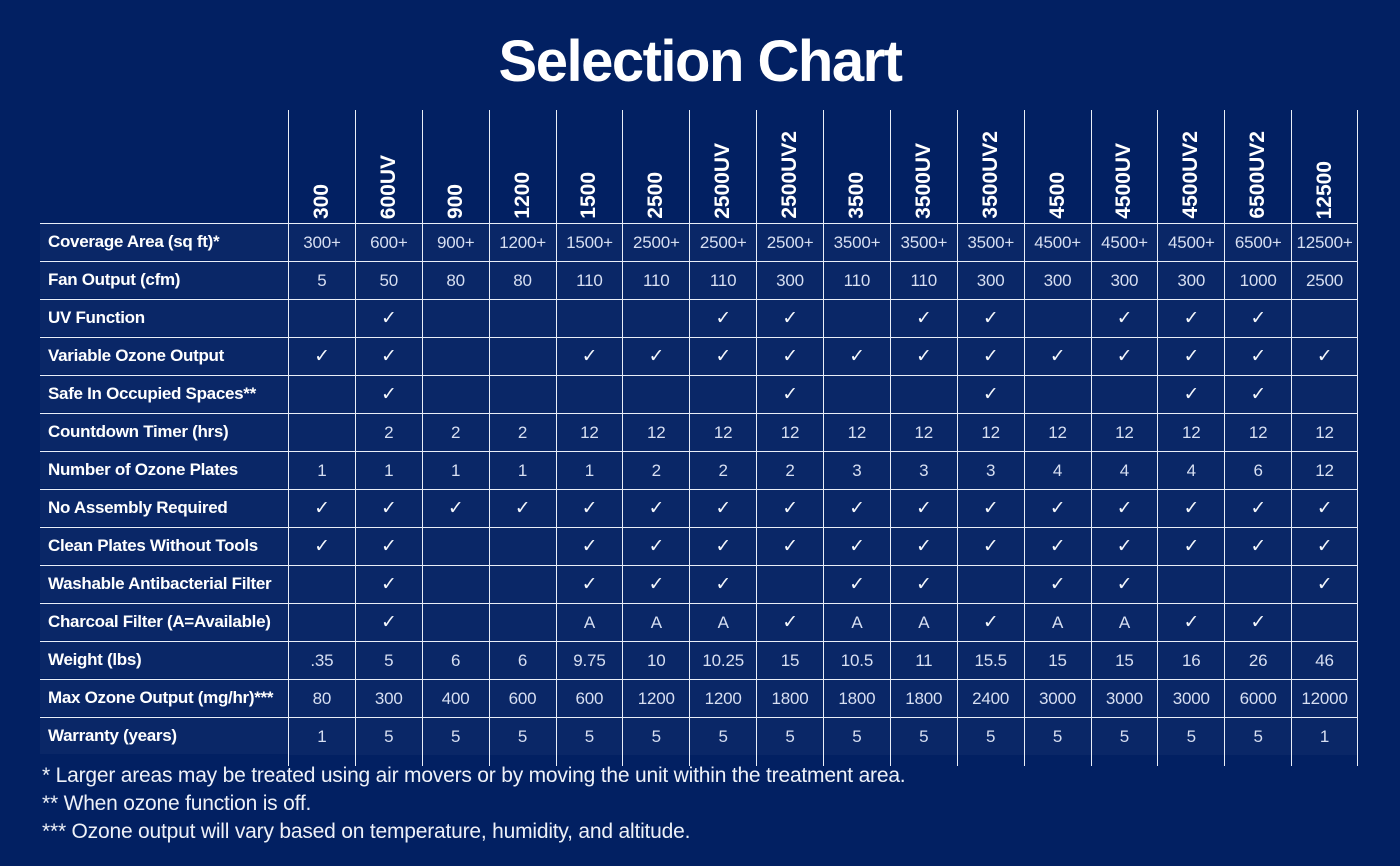  I want to click on value-cell: 1000, so click(1258, 280).